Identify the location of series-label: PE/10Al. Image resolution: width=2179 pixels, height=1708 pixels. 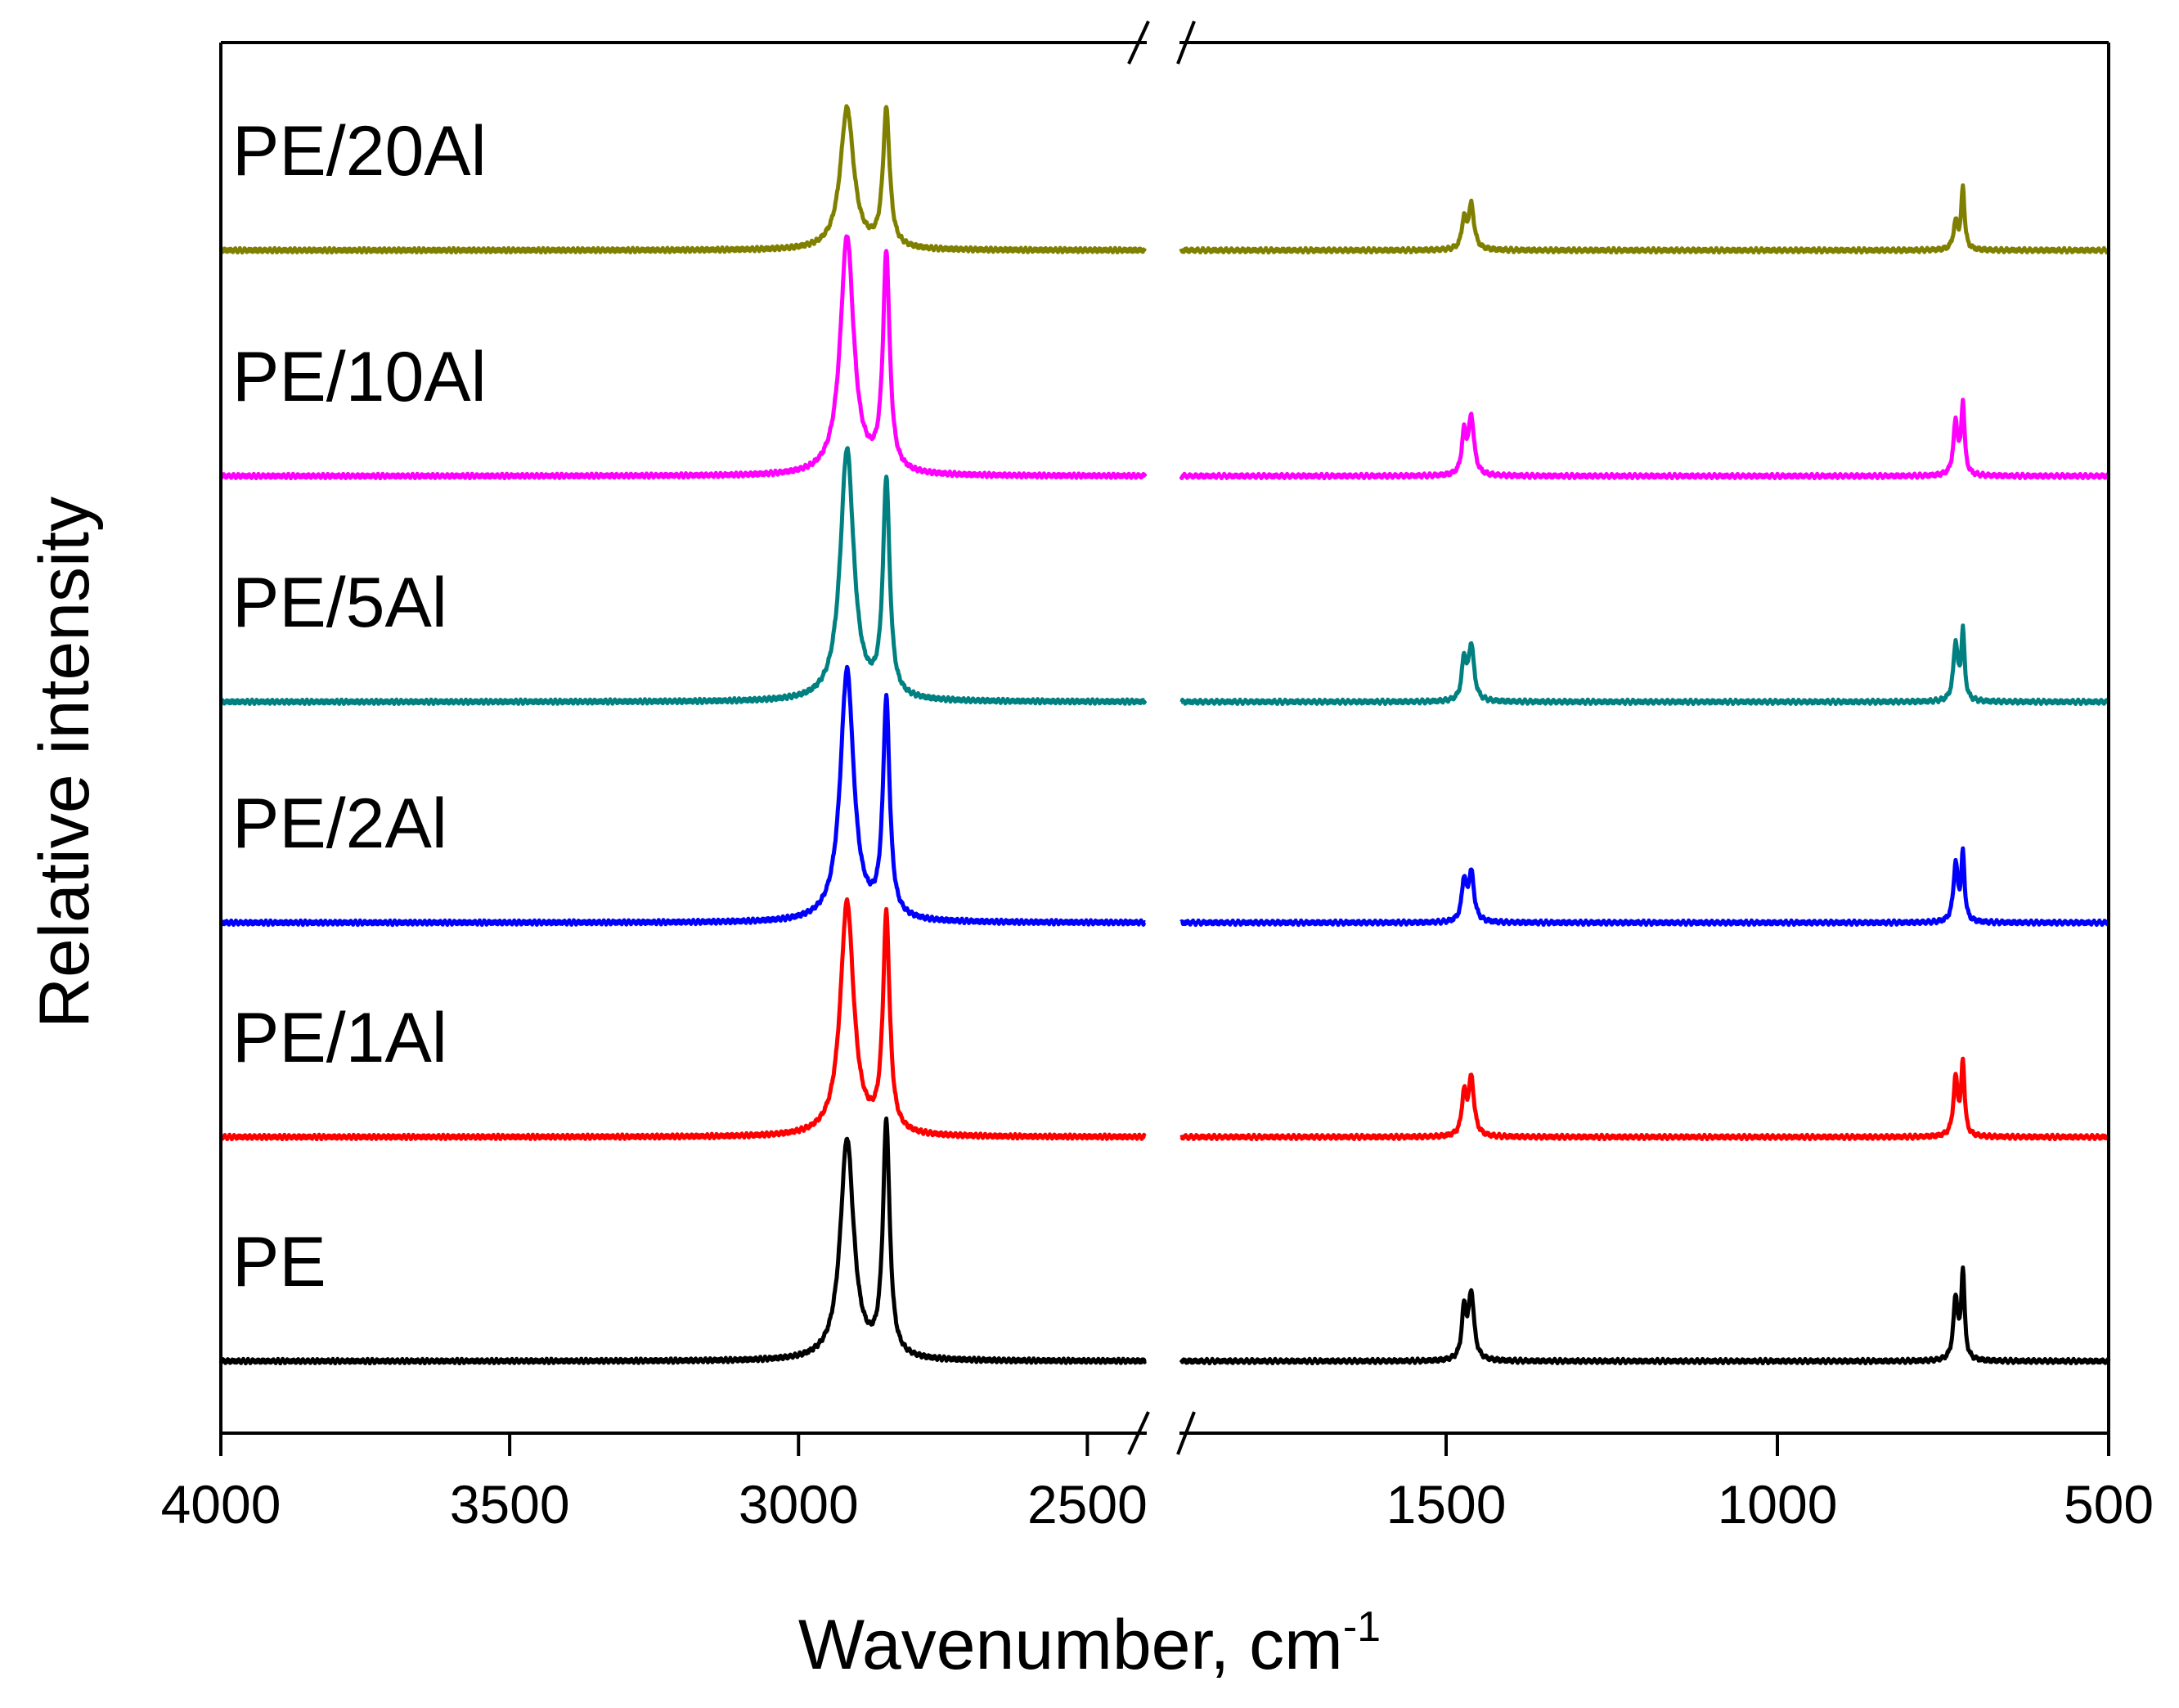
(359, 377).